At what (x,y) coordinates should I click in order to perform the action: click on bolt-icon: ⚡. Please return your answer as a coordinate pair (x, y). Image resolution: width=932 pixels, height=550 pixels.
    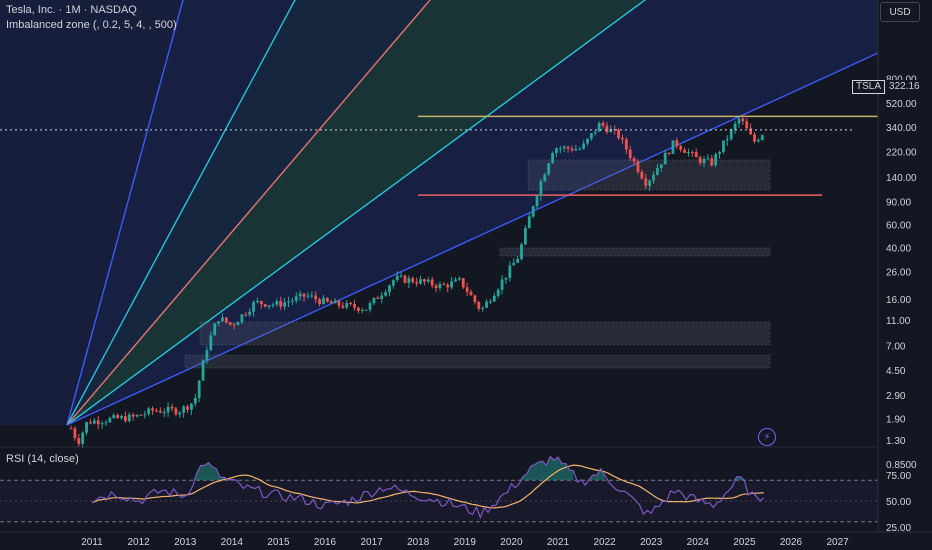
    Looking at the image, I should click on (767, 437).